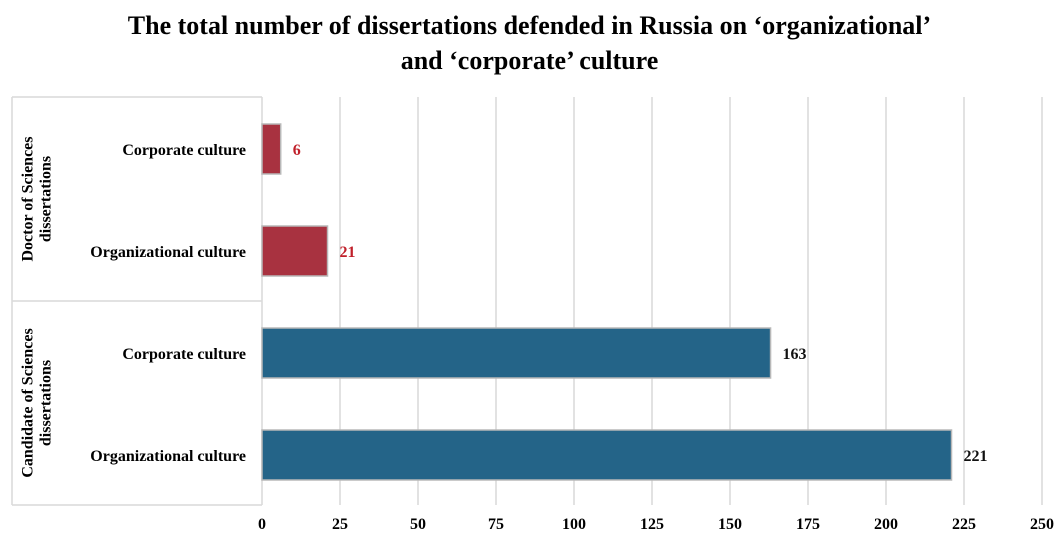  I want to click on data-label: 6, so click(297, 150).